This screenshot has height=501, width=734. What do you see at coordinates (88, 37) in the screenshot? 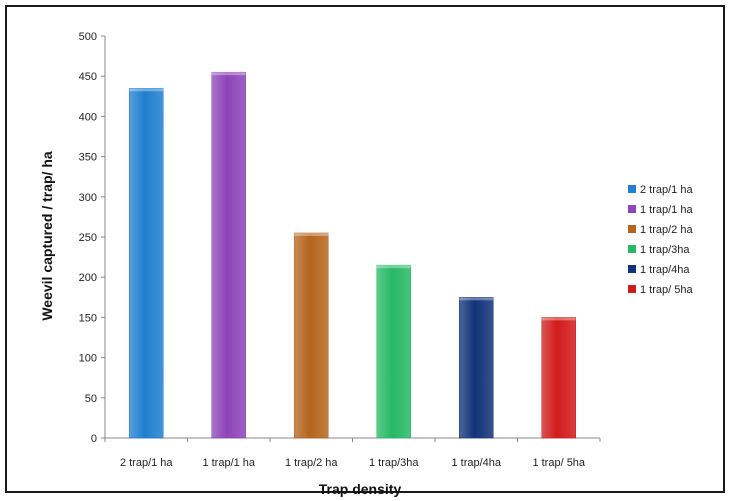
I see `y-tick-label: 500` at bounding box center [88, 37].